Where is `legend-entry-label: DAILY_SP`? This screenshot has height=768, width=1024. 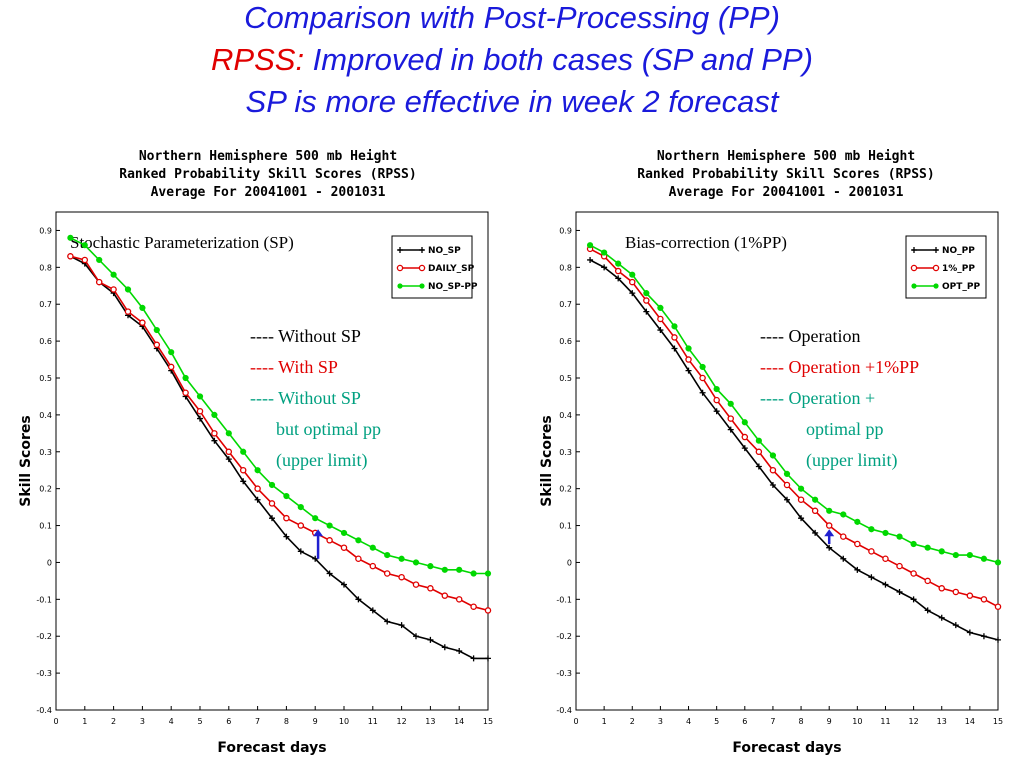 legend-entry-label: DAILY_SP is located at coordinates (451, 269).